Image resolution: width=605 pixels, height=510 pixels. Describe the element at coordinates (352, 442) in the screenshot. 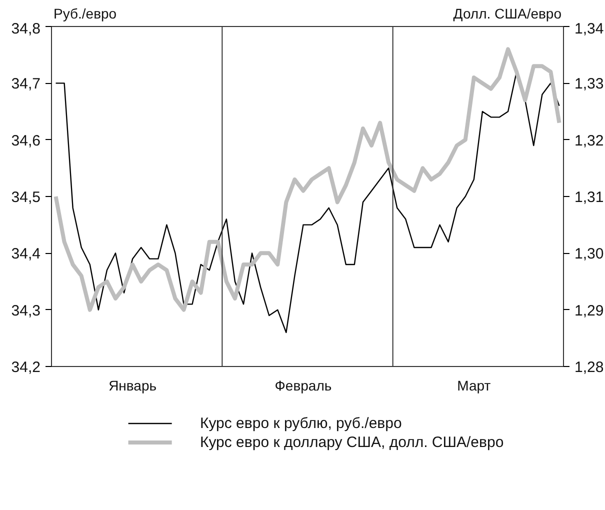

I see `legend-label: Курс евро к доллару США, долл. США/евро` at that location.